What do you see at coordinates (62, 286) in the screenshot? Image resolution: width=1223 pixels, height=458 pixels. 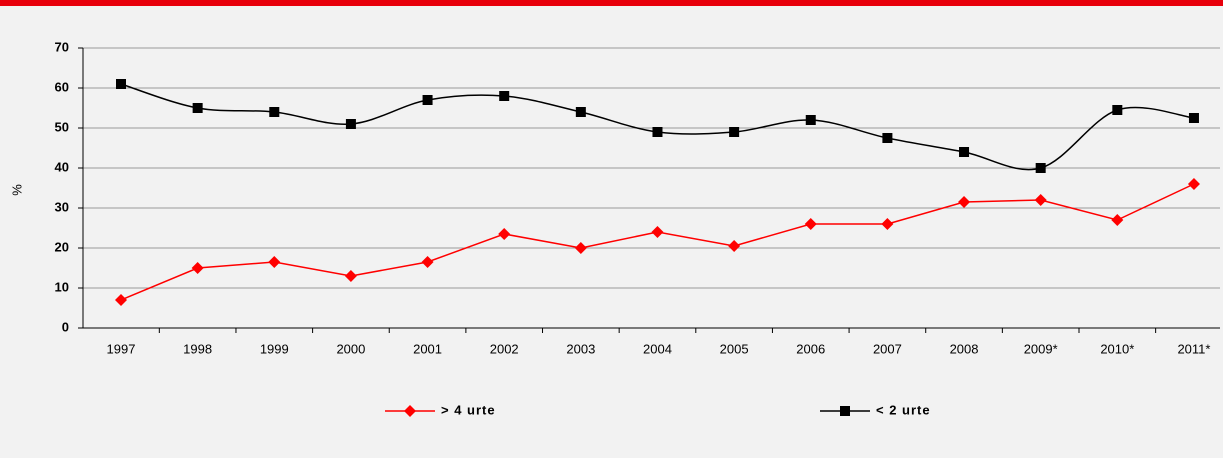 I see `y-tick-label: 10` at bounding box center [62, 286].